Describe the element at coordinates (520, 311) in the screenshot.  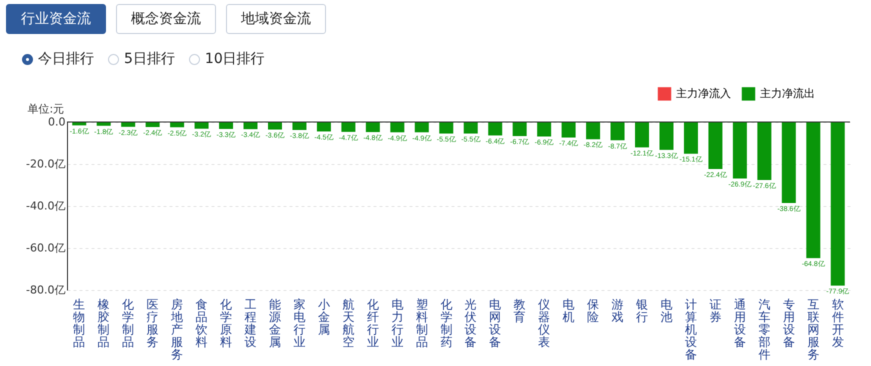
I see `x-tick-label: 教育` at that location.